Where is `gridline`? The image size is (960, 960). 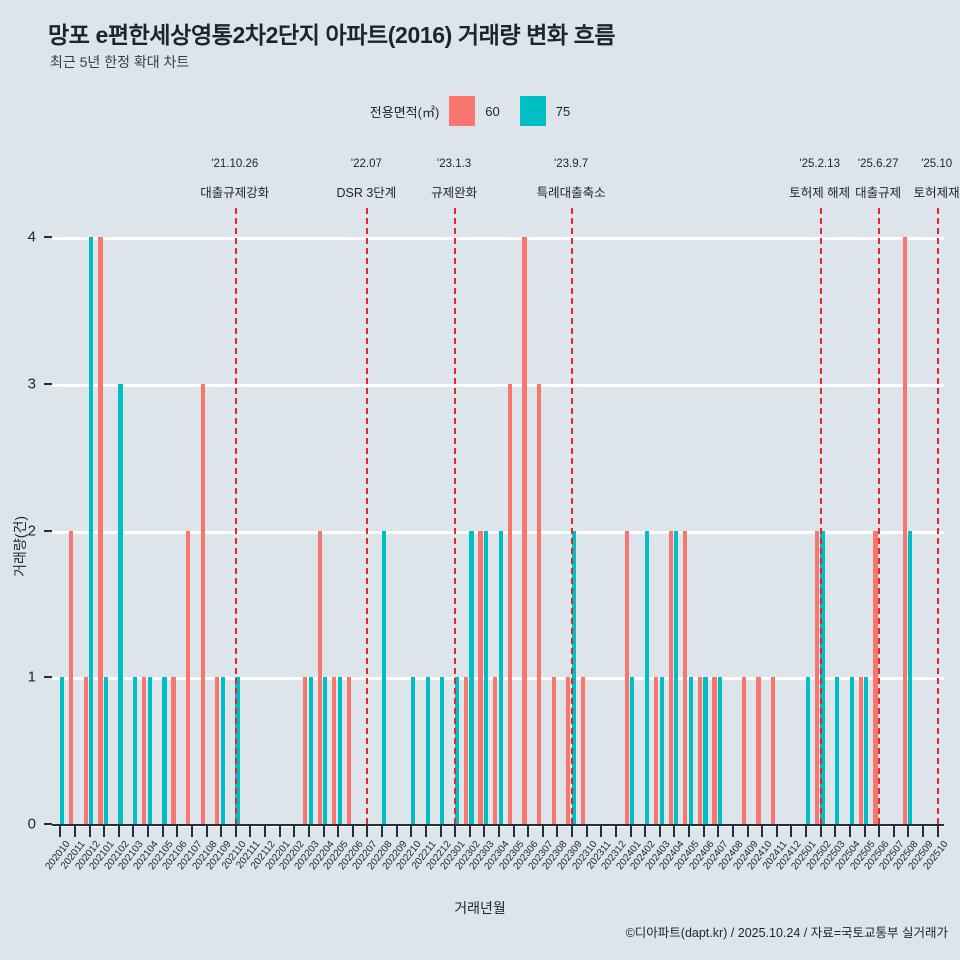 gridline is located at coordinates (498, 239).